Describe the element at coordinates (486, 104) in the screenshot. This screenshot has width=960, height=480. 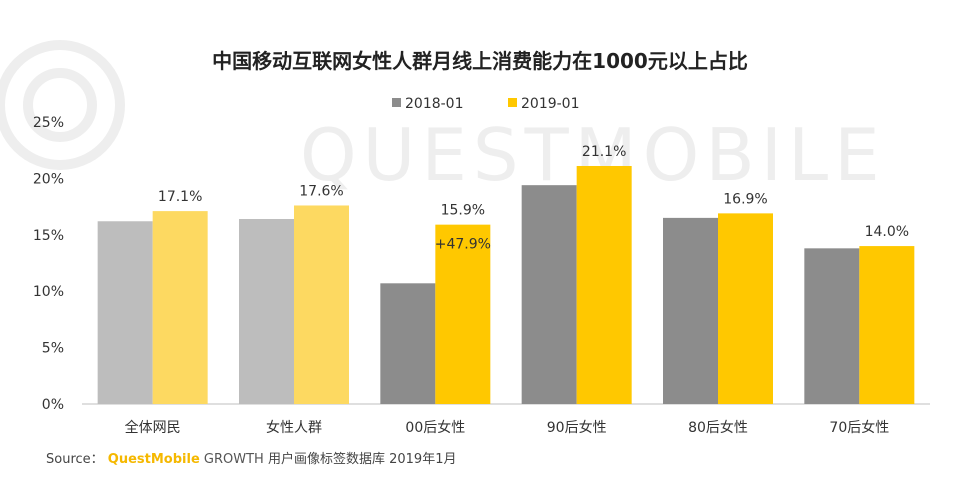
I see `legend: 2018-01 2019-01` at that location.